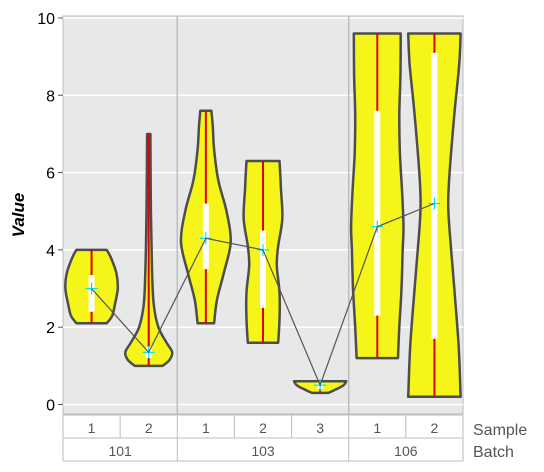 The width and height of the screenshot is (544, 472). What do you see at coordinates (406, 451) in the screenshot?
I see `batch-label-106: 106` at bounding box center [406, 451].